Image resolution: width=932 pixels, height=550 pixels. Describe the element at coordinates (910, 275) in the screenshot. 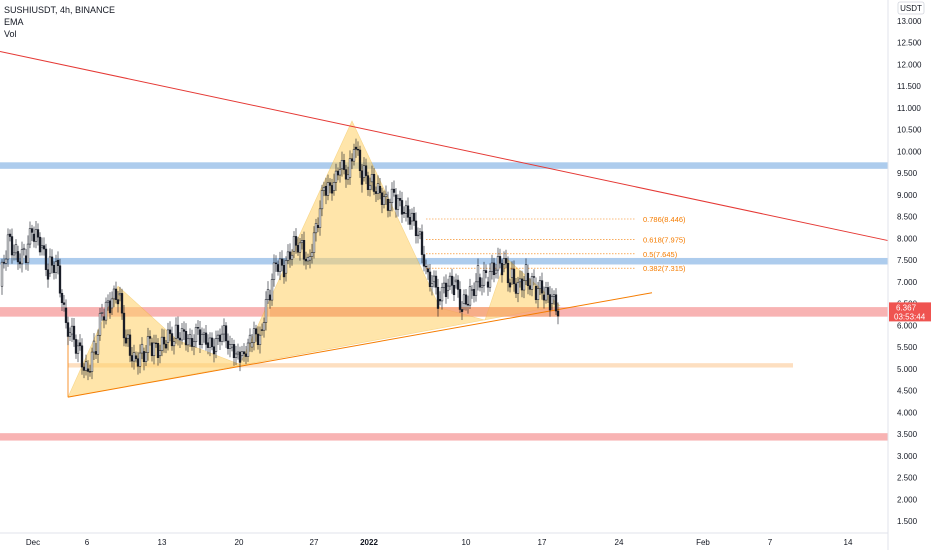

I see `price-axis-panel` at that location.